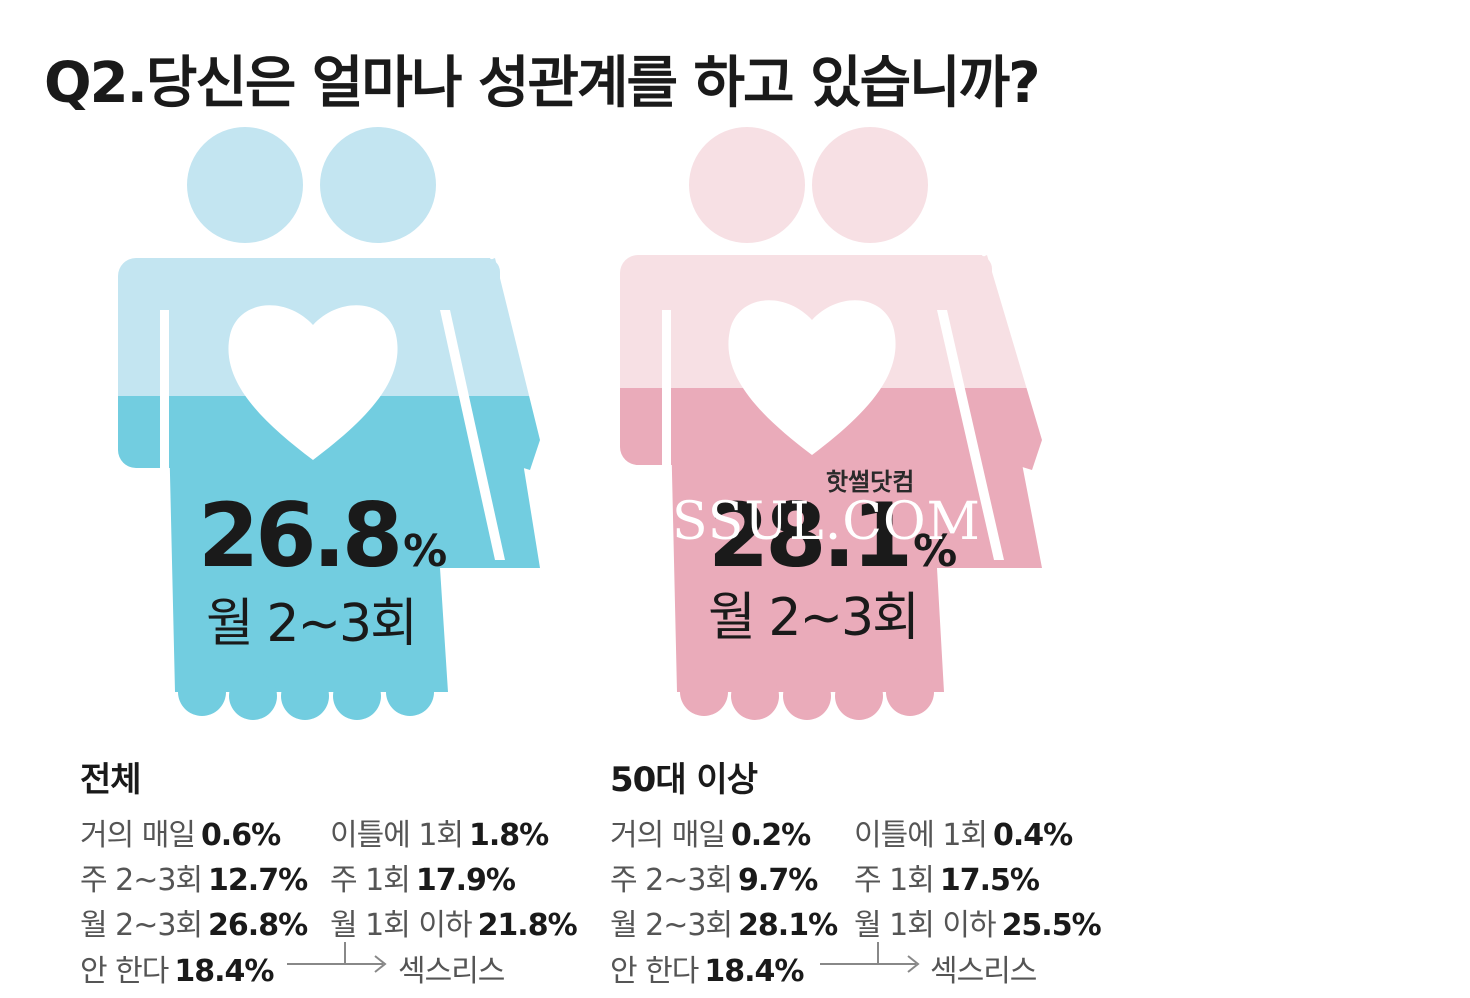 The height and width of the screenshot is (998, 1470). What do you see at coordinates (947, 880) in the screenshot?
I see `stat-row: 주 1회 17.5%` at bounding box center [947, 880].